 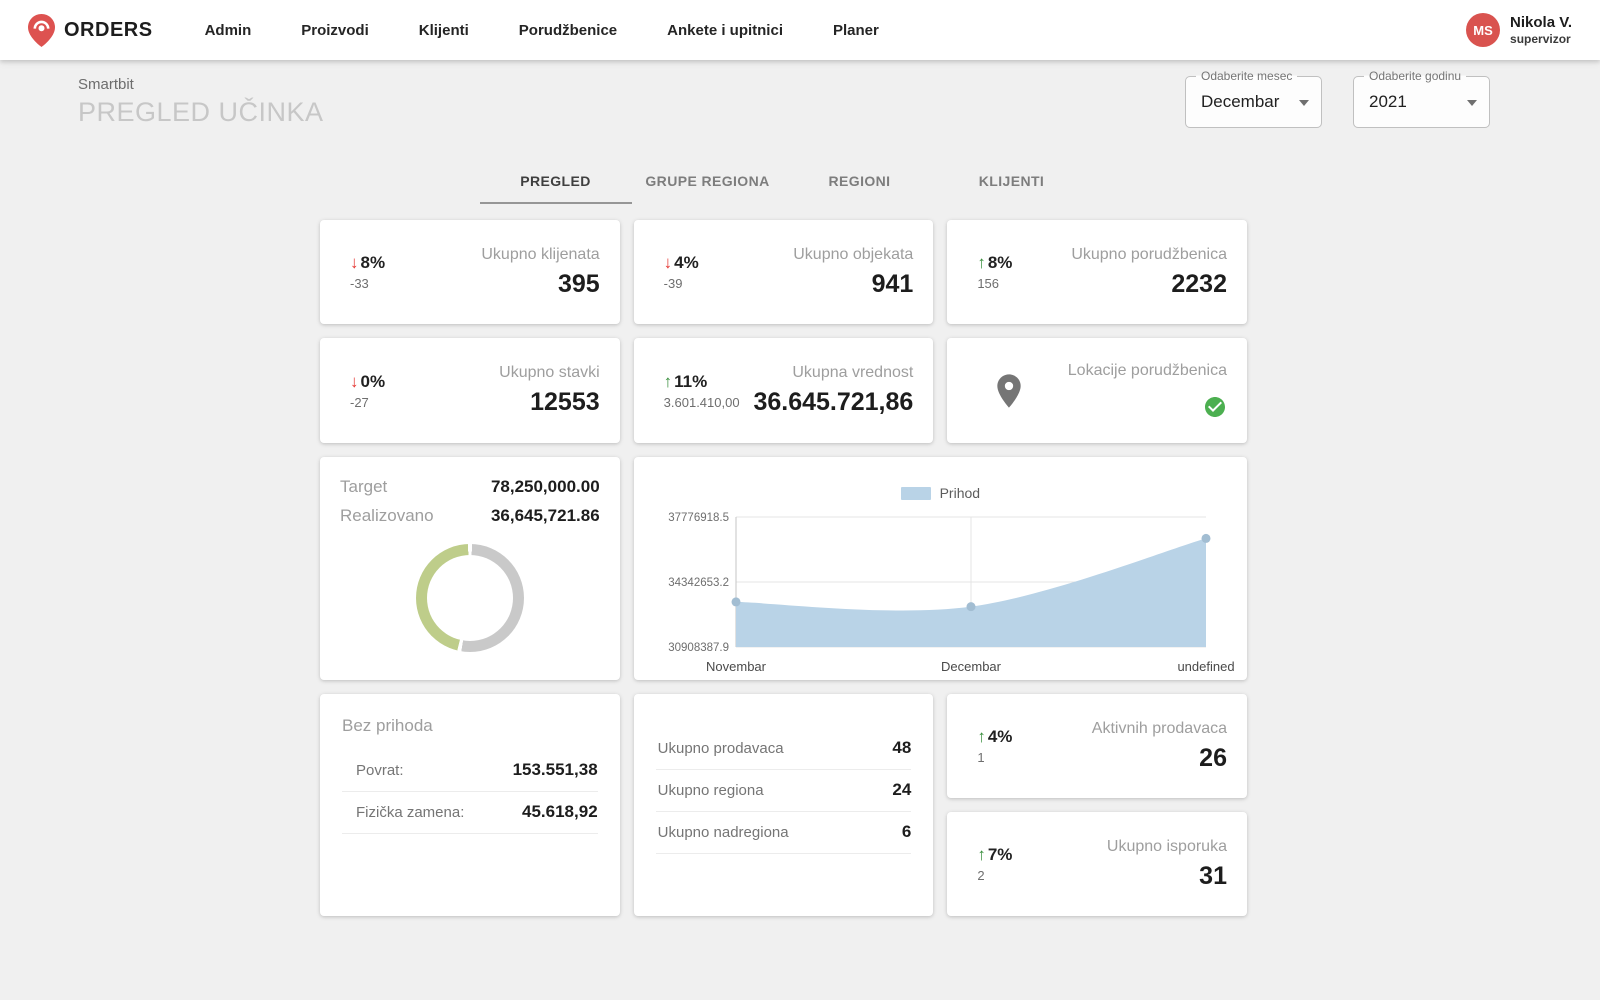 I want to click on svg-text: 34342653.2, so click(x=699, y=583).